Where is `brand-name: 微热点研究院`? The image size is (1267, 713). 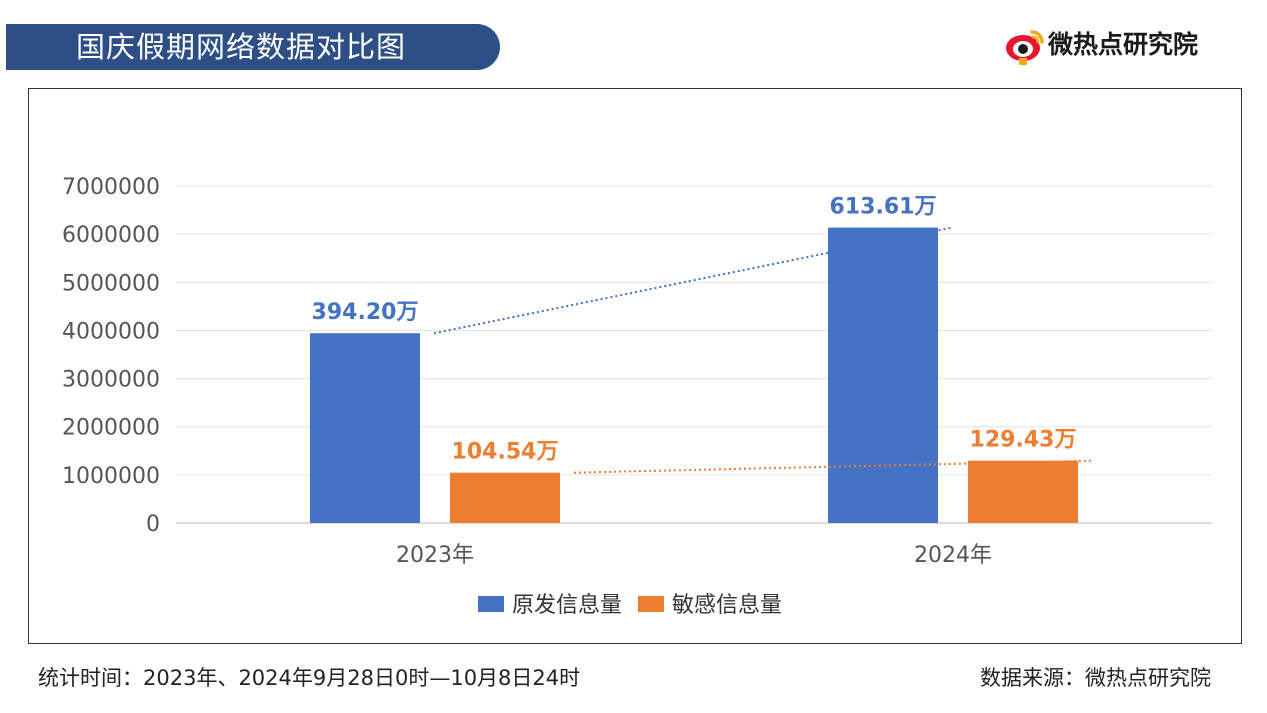
brand-name: 微热点研究院 is located at coordinates (1123, 44).